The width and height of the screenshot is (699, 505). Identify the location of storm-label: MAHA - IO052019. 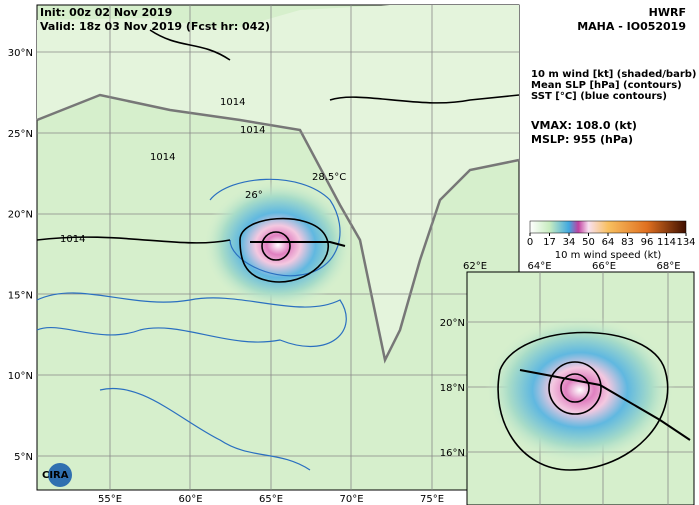
(631, 26).